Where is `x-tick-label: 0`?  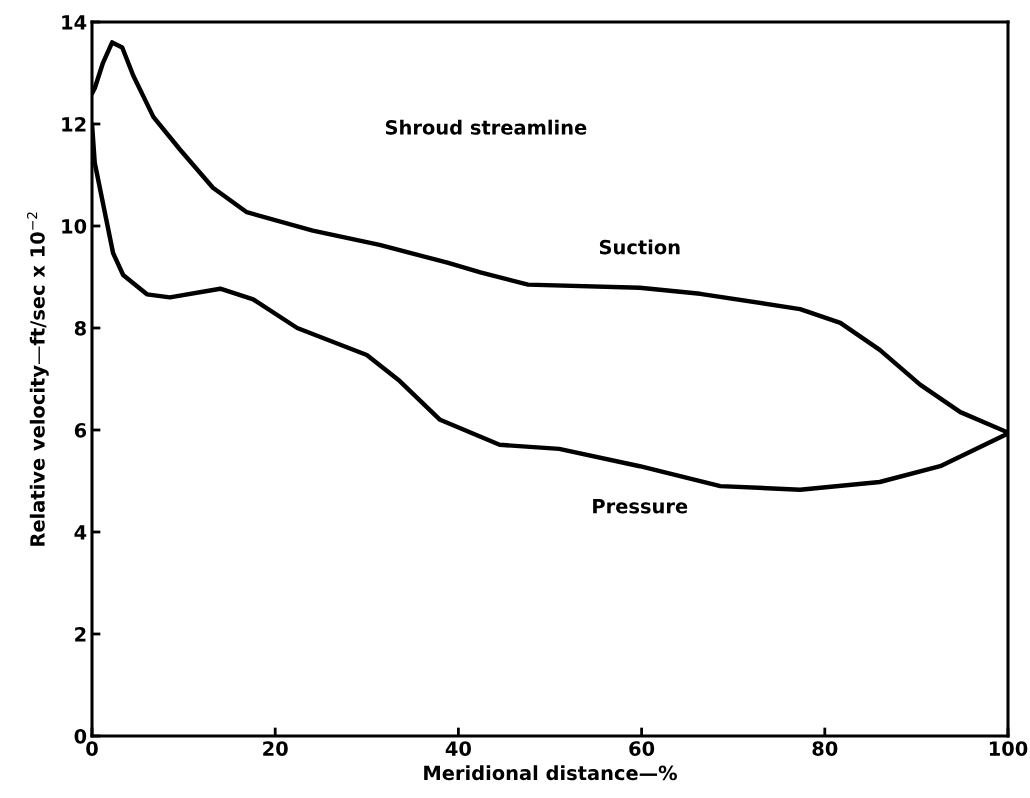 x-tick-label: 0 is located at coordinates (92, 748).